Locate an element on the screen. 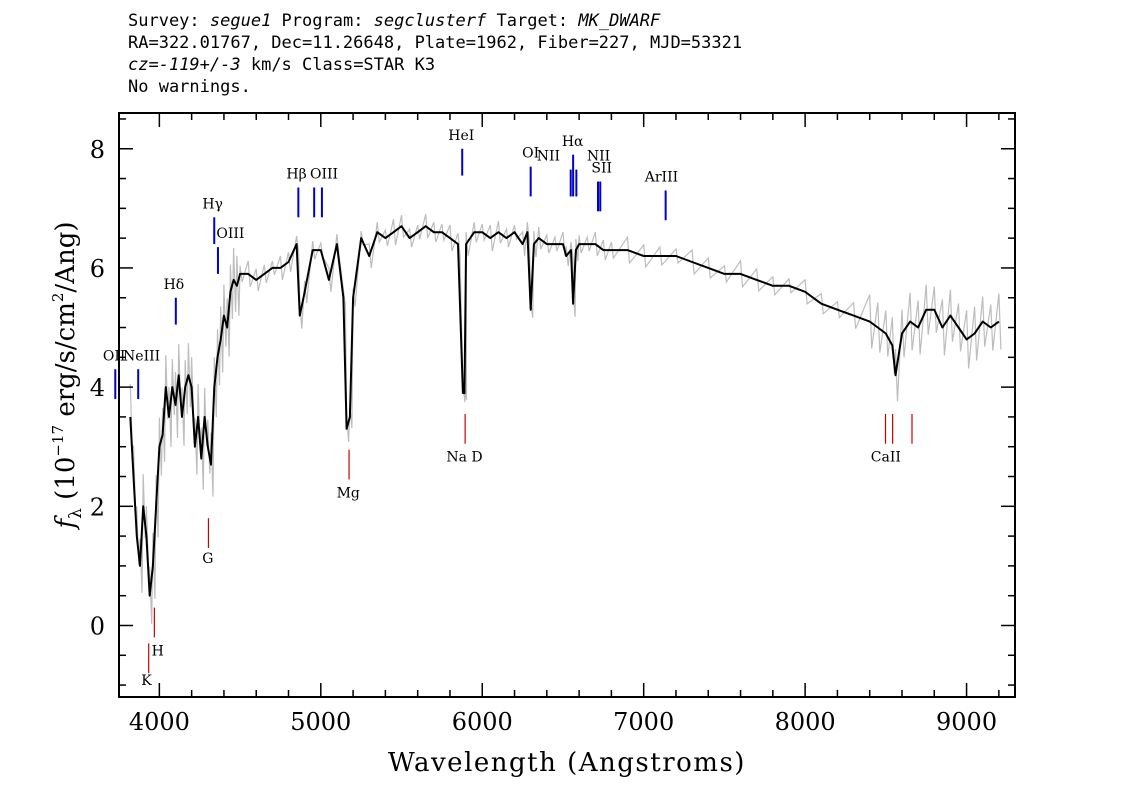 Image resolution: width=1134 pixels, height=810 pixels. emission-marker-label: OI is located at coordinates (530, 154).